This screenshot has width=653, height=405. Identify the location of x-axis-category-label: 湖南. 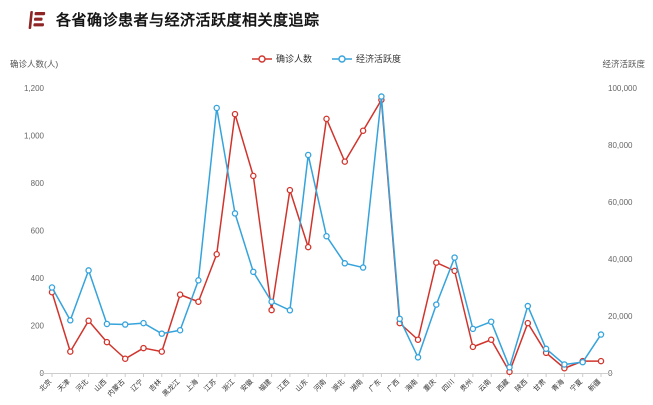
(356, 385).